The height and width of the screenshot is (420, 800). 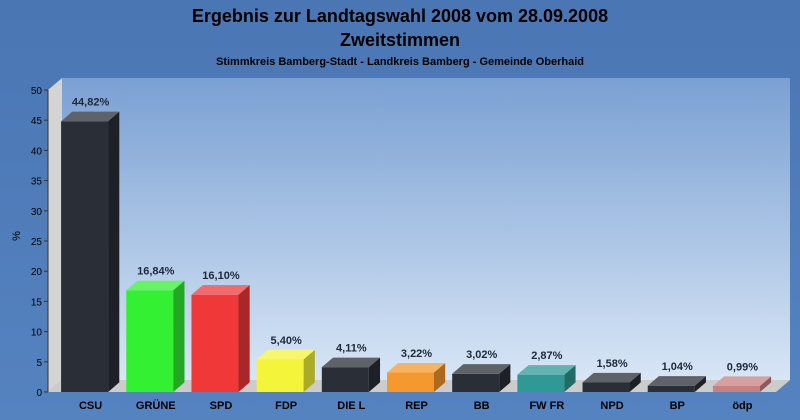 I want to click on y-tick-label: 0, so click(x=39, y=393).